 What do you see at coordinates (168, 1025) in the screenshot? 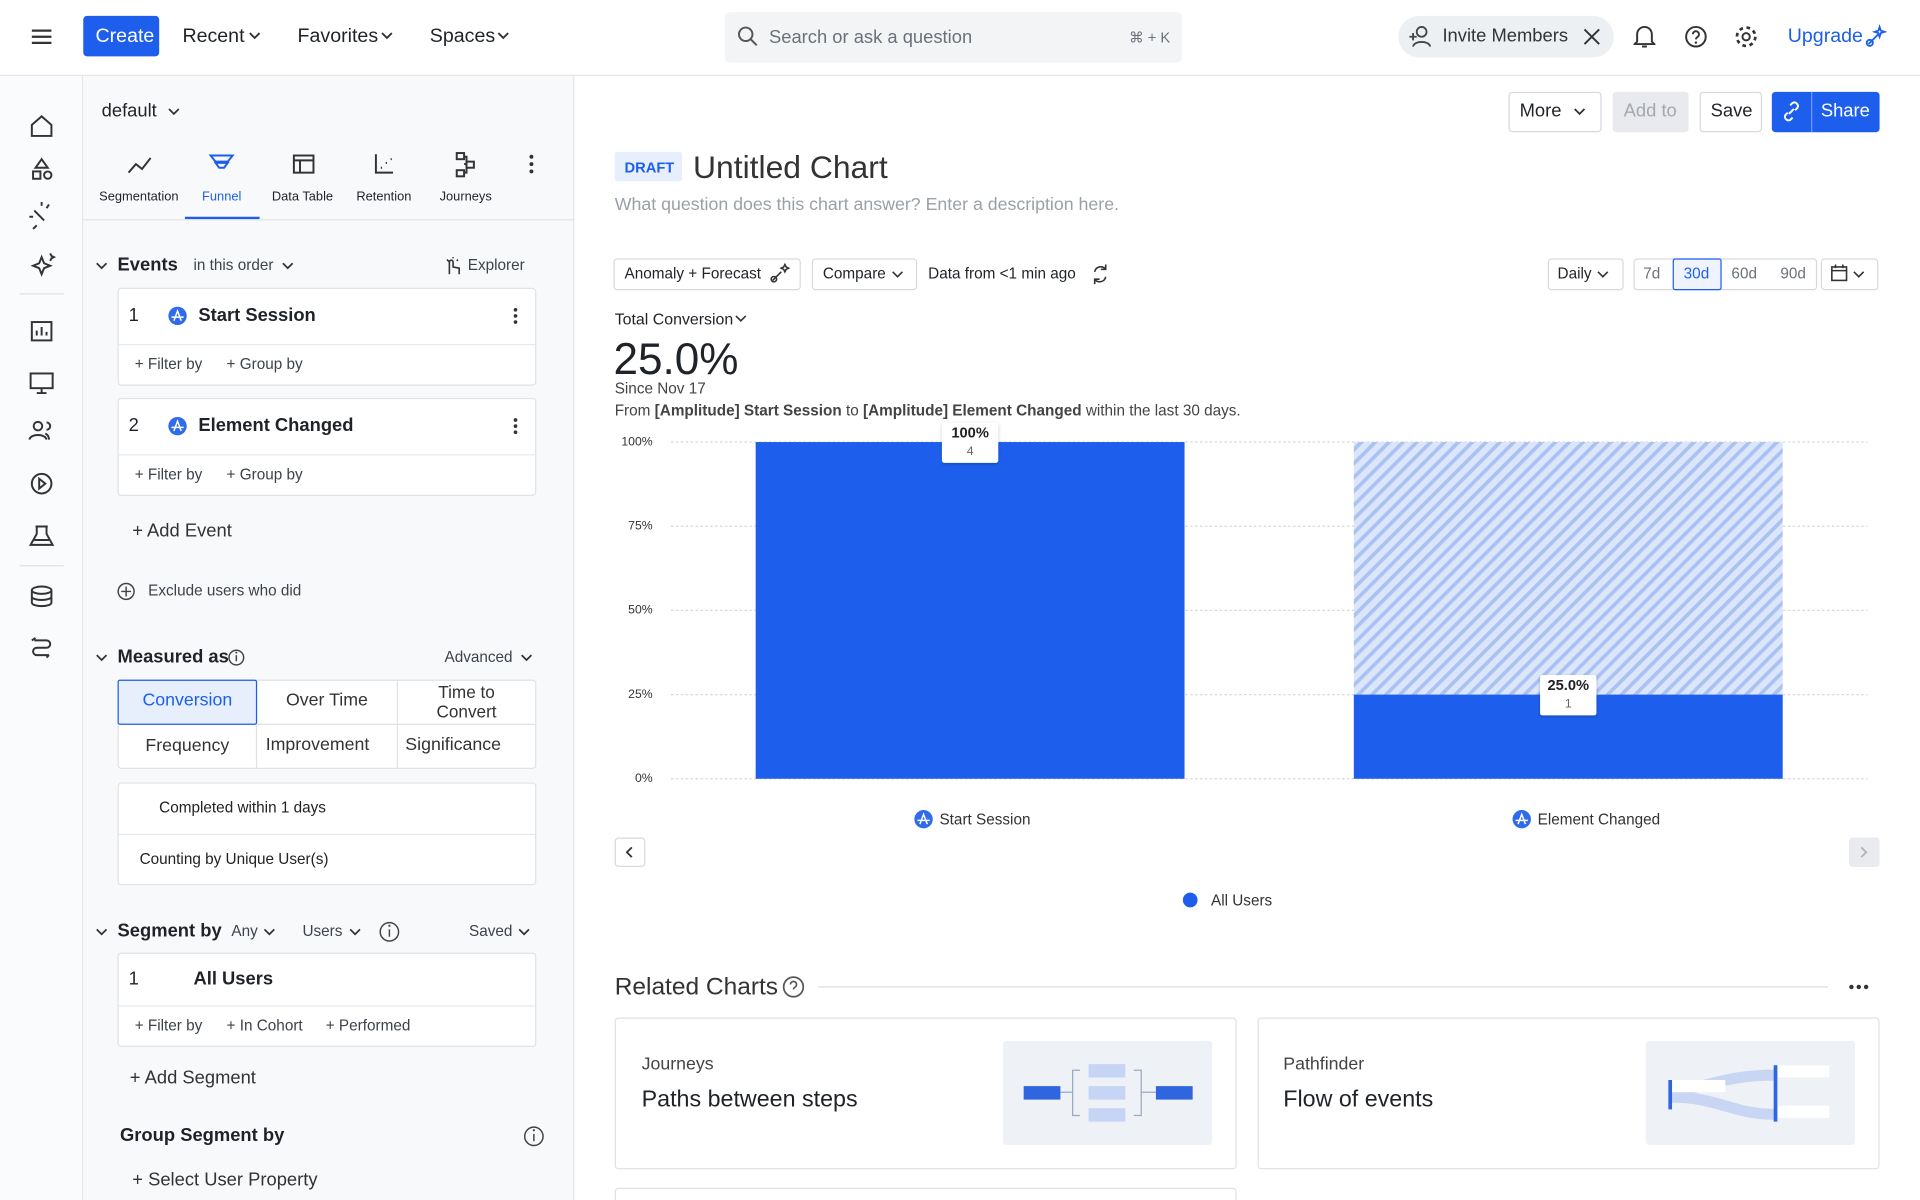
I see `segment-filter: + Filter by` at bounding box center [168, 1025].